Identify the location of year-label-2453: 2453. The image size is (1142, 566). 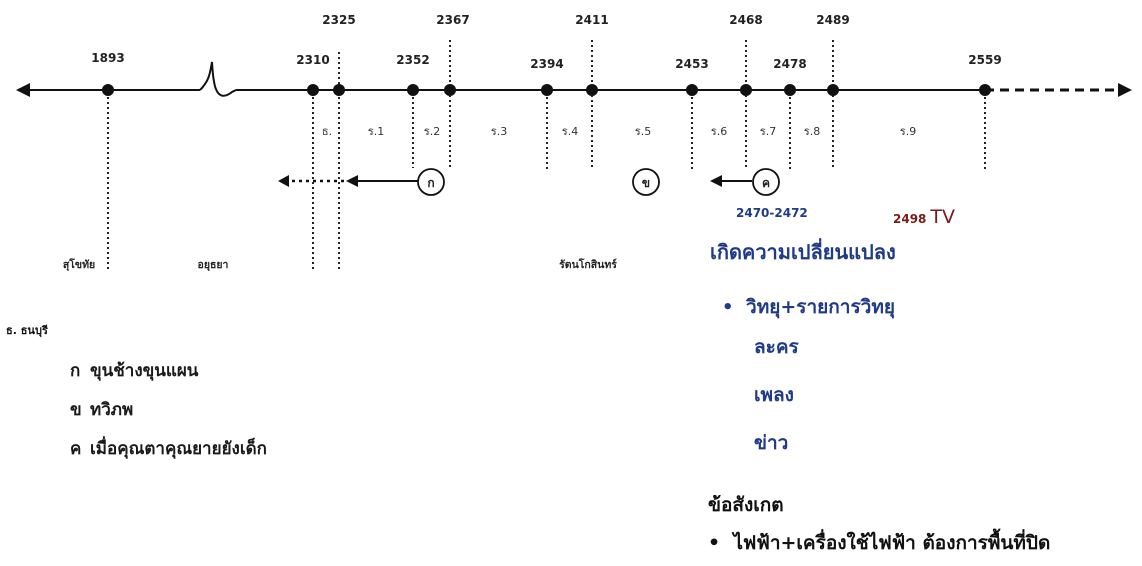
(691, 64).